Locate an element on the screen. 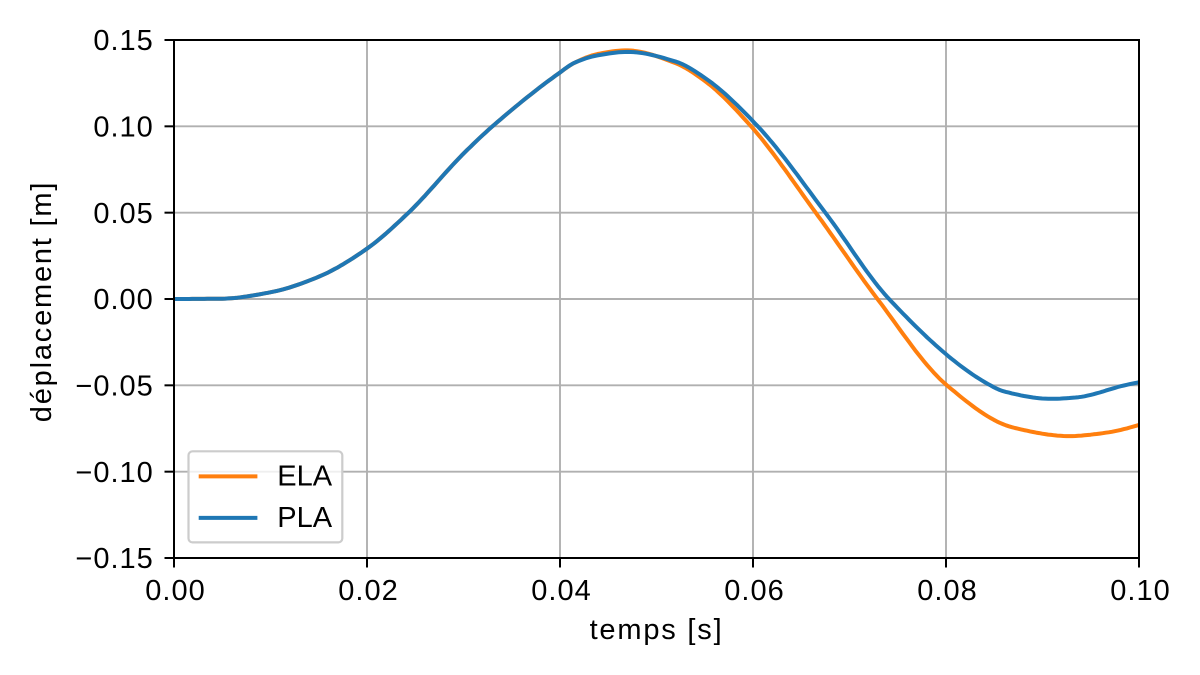 The image size is (1200, 675). svg-text: 0.06 is located at coordinates (754, 591).